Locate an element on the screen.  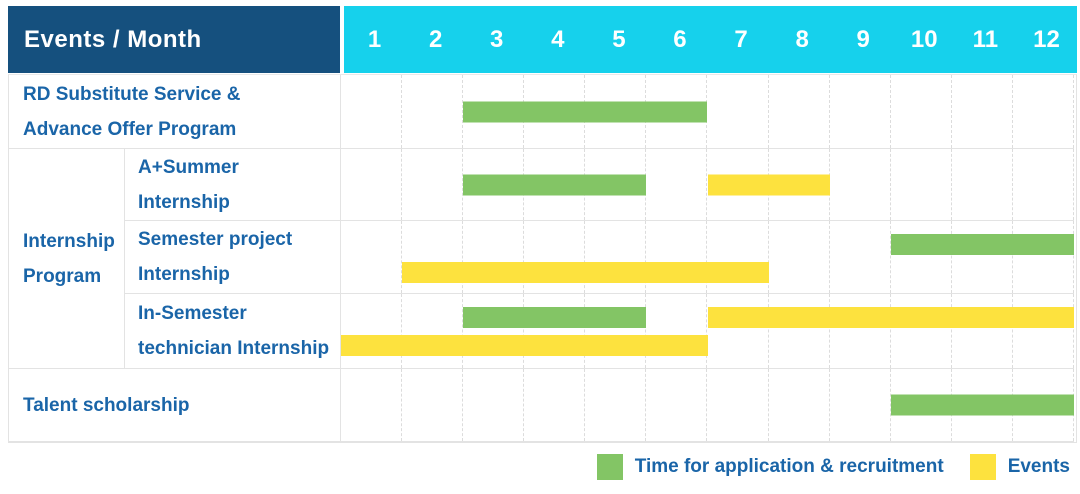
row-label-line: Advance Offer Program is located at coordinates (130, 129).